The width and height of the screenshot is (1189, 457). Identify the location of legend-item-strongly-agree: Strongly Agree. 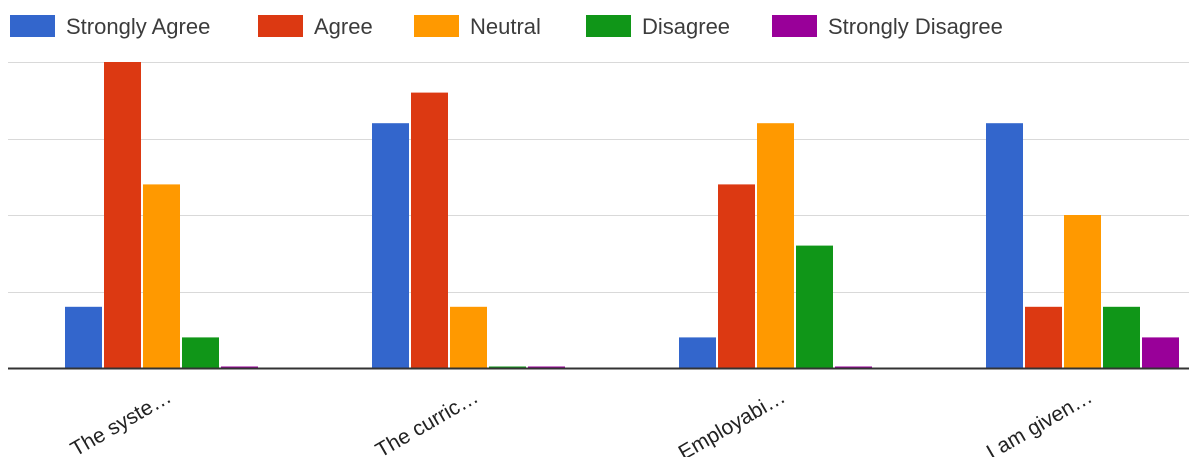
(110, 26).